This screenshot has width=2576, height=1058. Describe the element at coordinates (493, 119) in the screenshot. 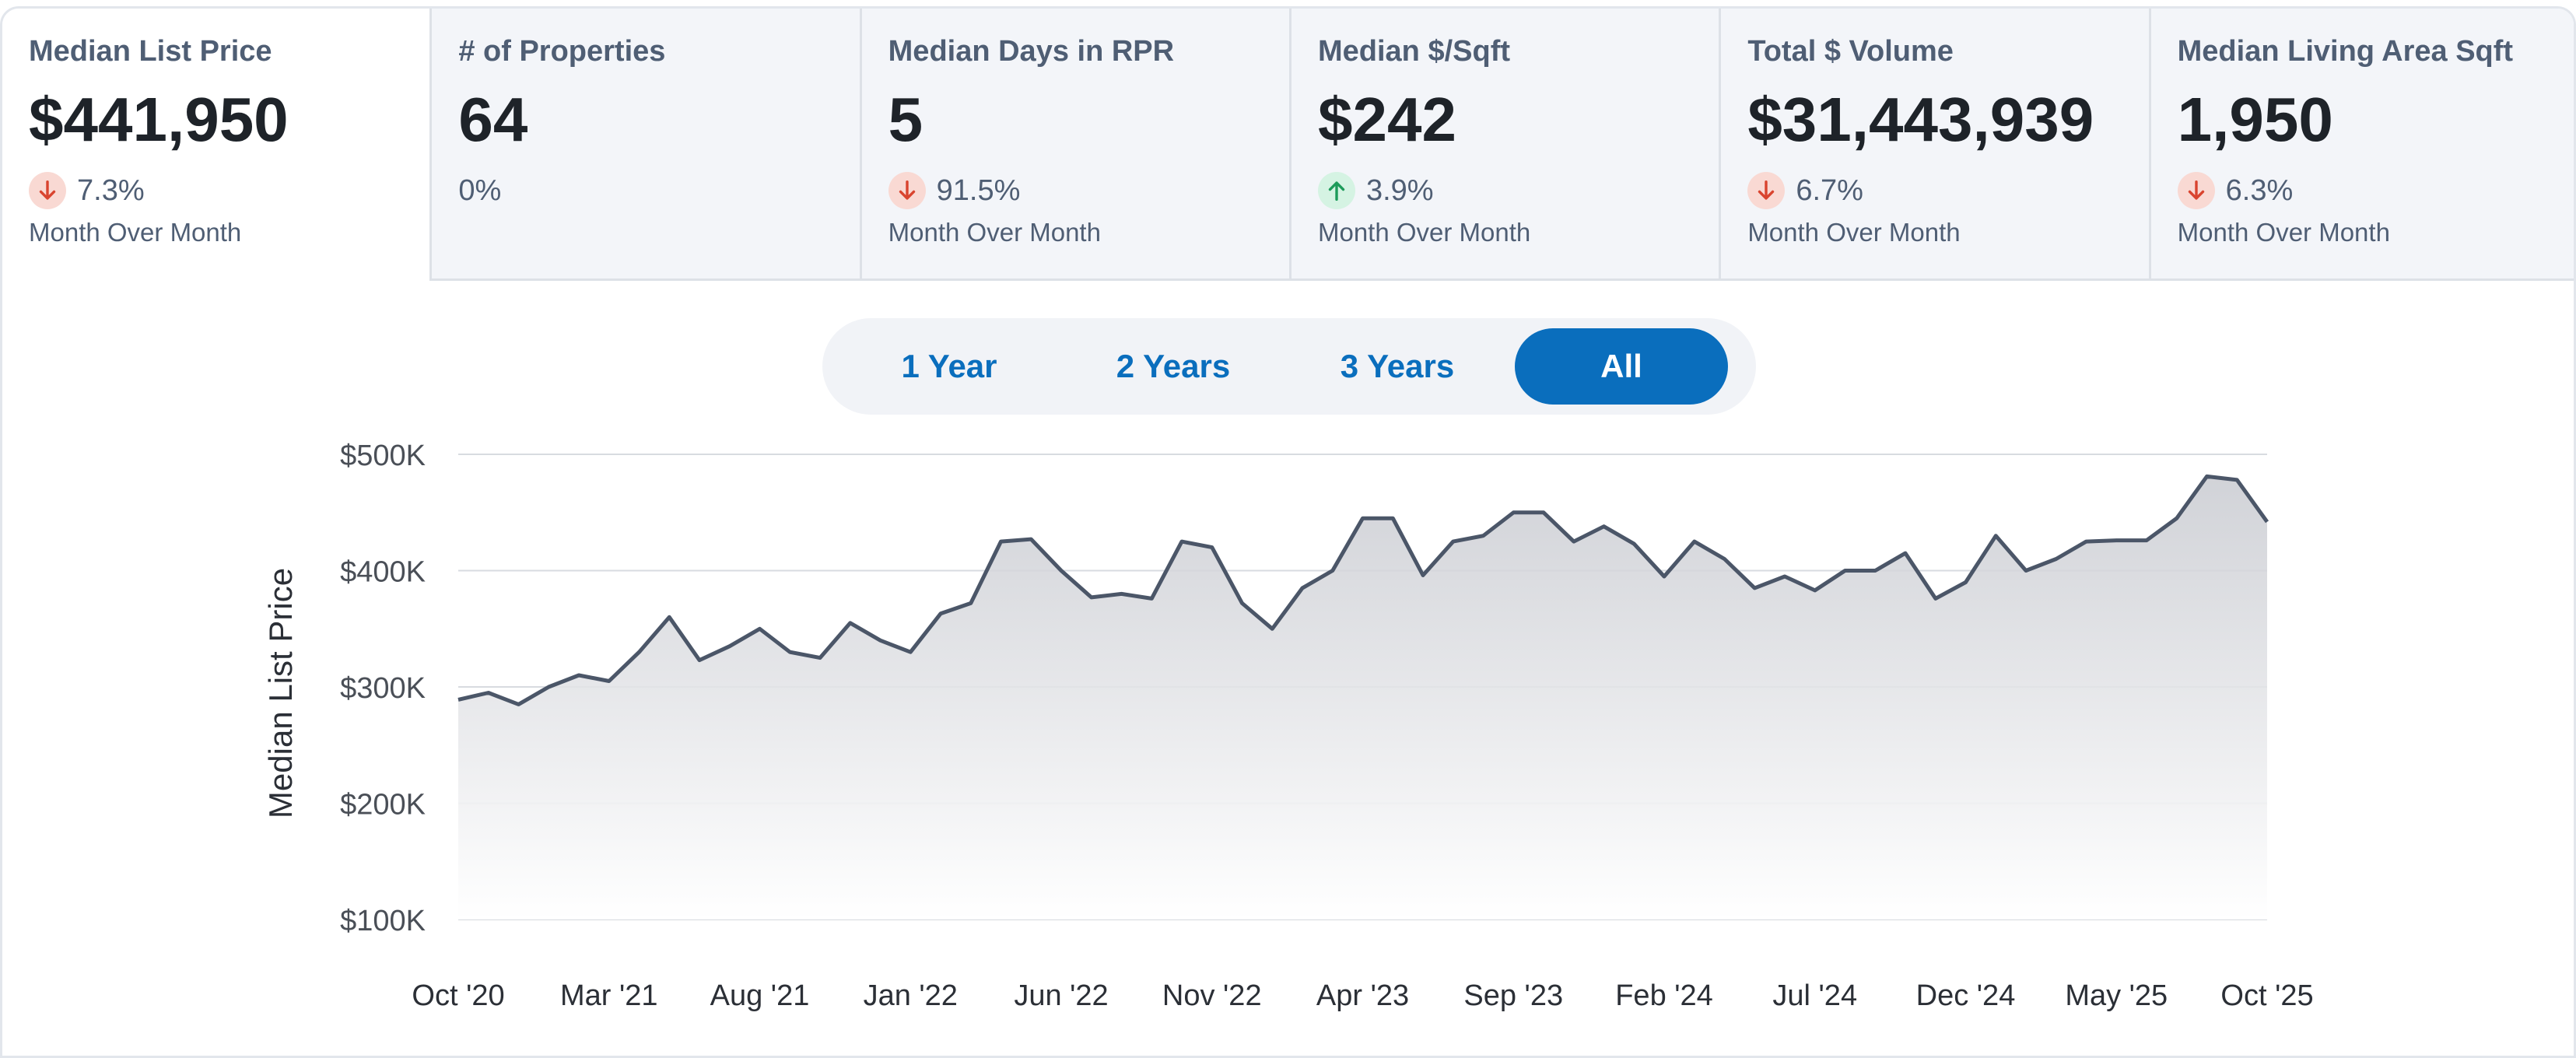

I see `tab-value: 64` at that location.